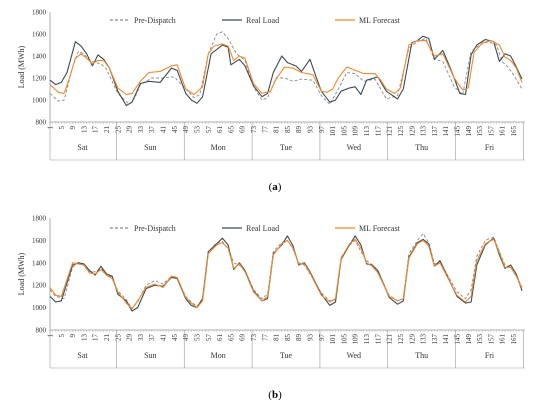  What do you see at coordinates (150, 355) in the screenshot?
I see `day-label: Sun` at bounding box center [150, 355].